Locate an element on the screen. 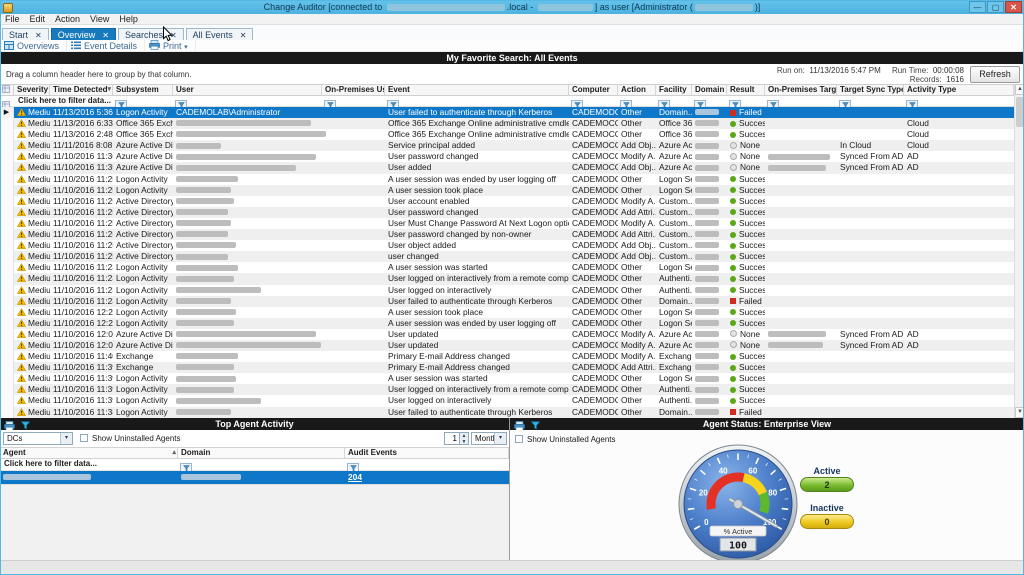 This screenshot has width=1024, height=575. menu-action: Action is located at coordinates (68, 19).